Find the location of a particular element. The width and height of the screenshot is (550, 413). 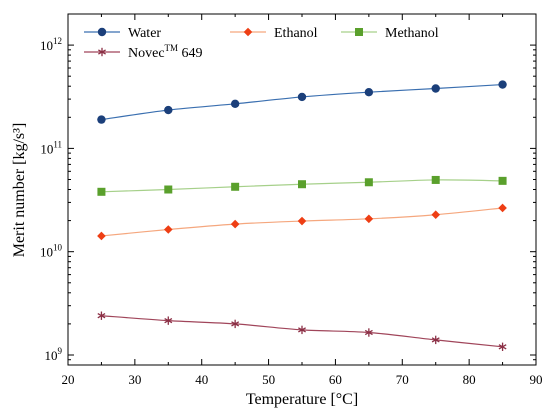

y-tick-label: 1011 is located at coordinates (51, 147).